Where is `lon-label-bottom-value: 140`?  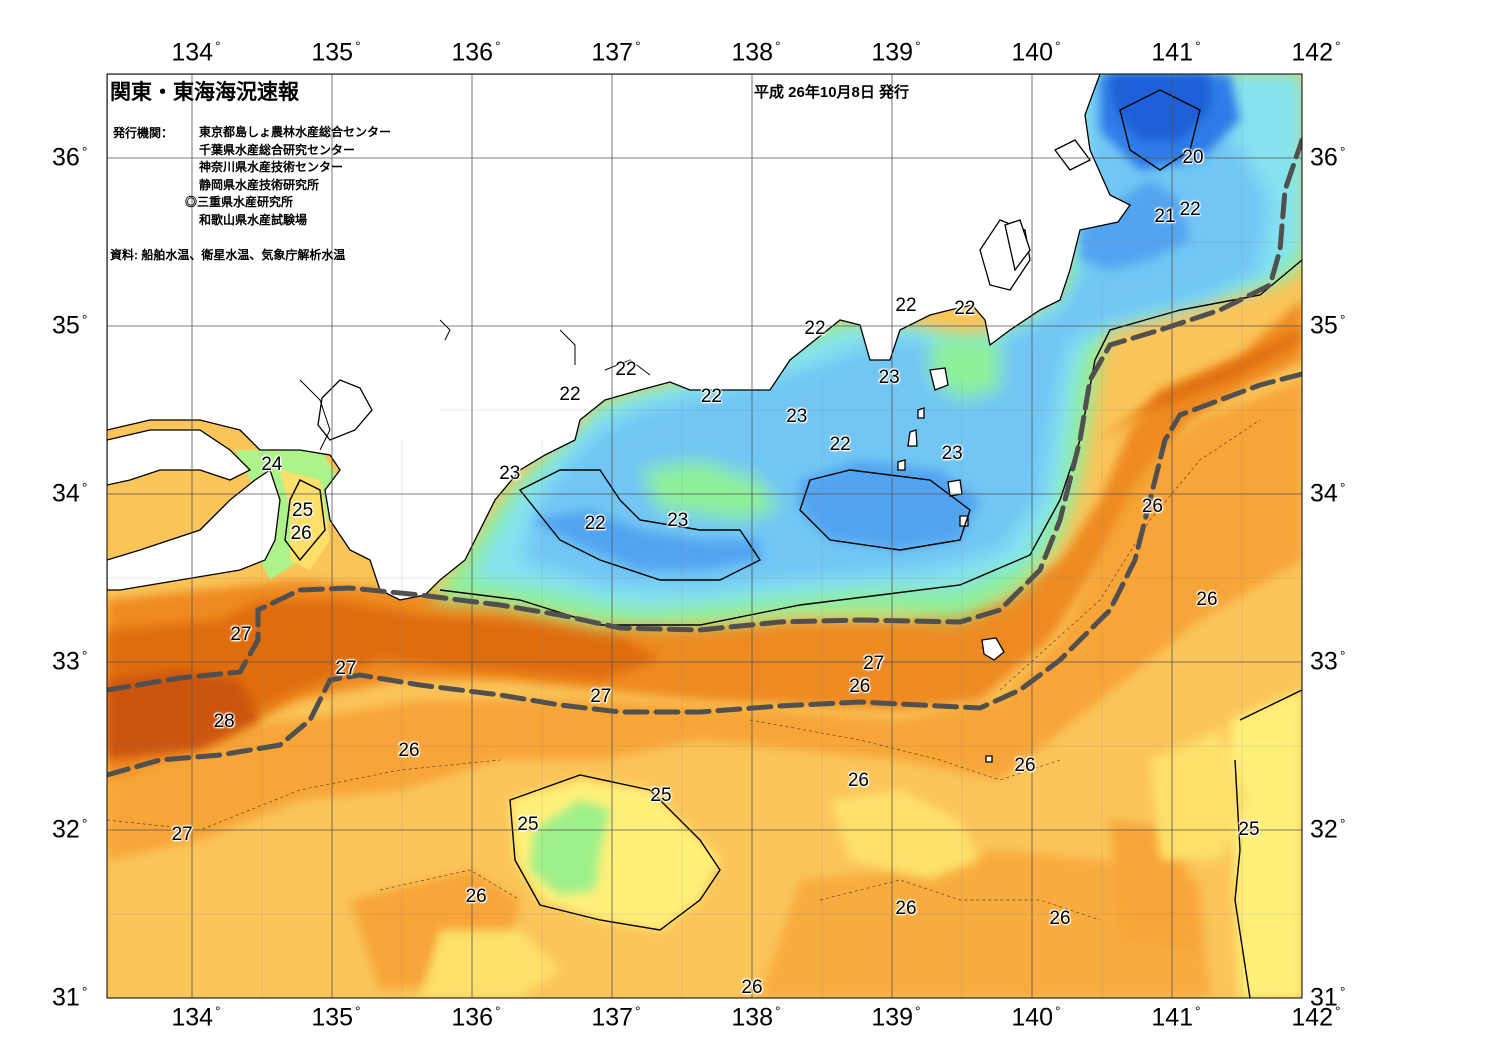 lon-label-bottom-value: 140 is located at coordinates (1032, 1017).